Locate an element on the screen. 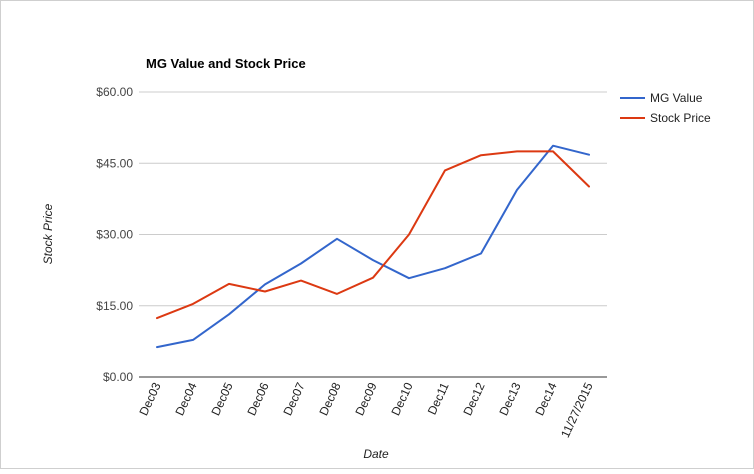 This screenshot has width=754, height=474. x-axis-label: Date is located at coordinates (376, 454).